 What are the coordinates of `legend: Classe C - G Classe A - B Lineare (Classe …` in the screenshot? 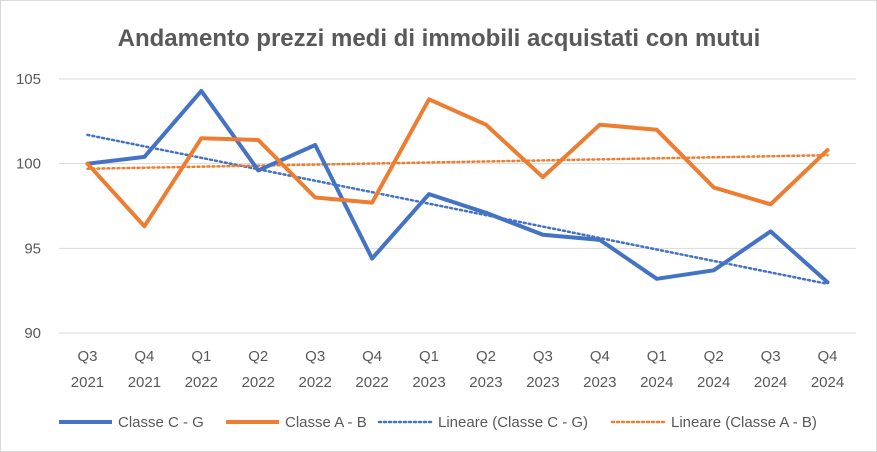 It's located at (438, 422).